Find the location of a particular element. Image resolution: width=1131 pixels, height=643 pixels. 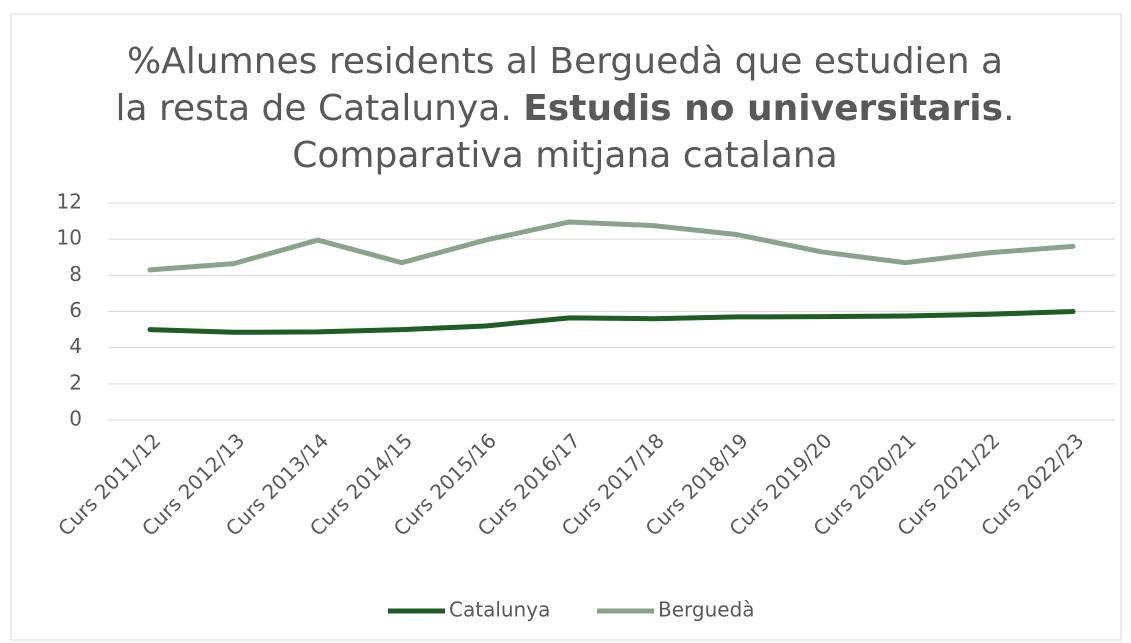

y-tick-label: 2 is located at coordinates (75, 382).